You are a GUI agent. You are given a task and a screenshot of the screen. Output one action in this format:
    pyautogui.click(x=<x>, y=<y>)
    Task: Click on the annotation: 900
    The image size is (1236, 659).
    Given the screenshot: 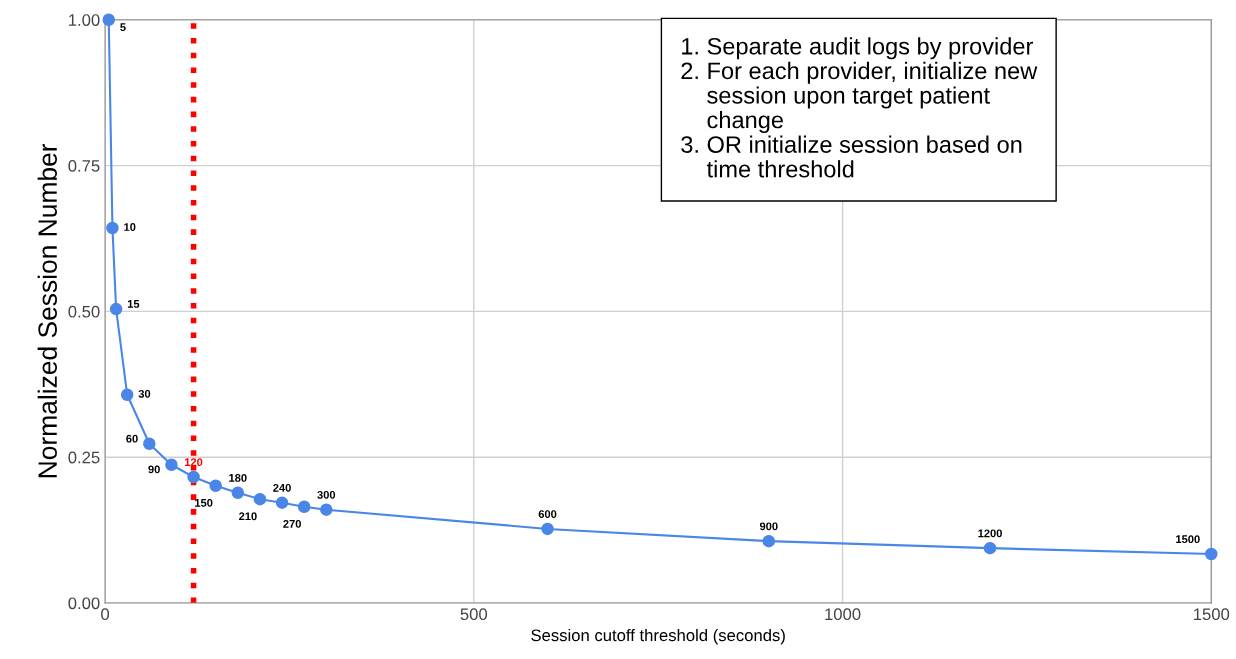 What is the action you would take?
    pyautogui.click(x=768, y=526)
    